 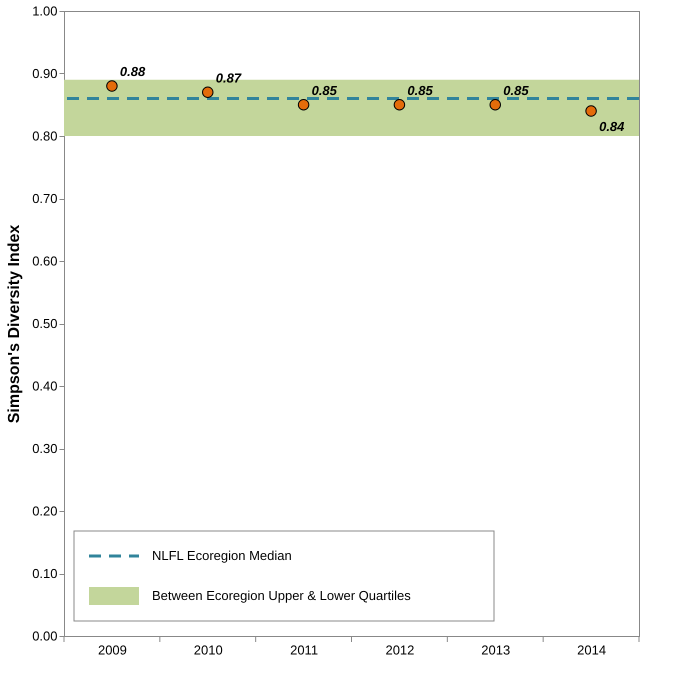 I want to click on x-tick-label: 2009, so click(x=112, y=650).